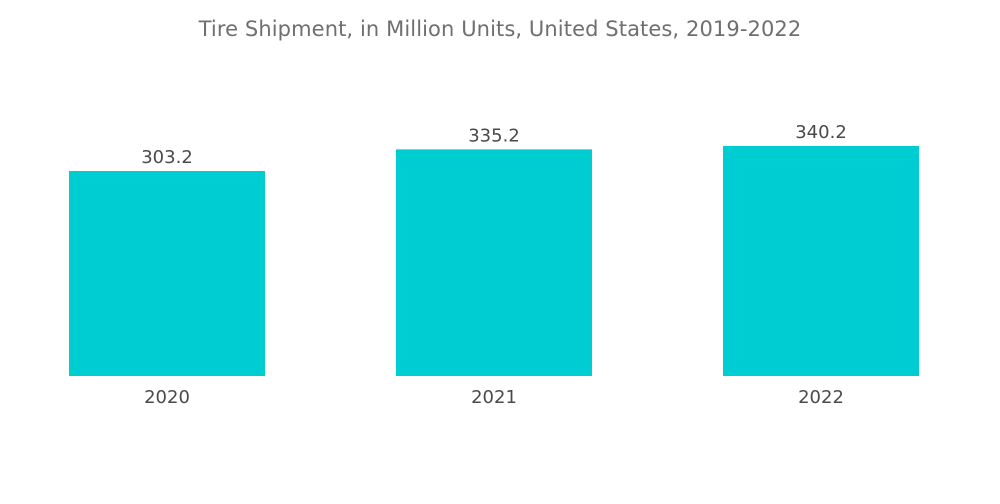 The image size is (1000, 504). Describe the element at coordinates (821, 397) in the screenshot. I see `x-tick-label-2022: 2022` at that location.